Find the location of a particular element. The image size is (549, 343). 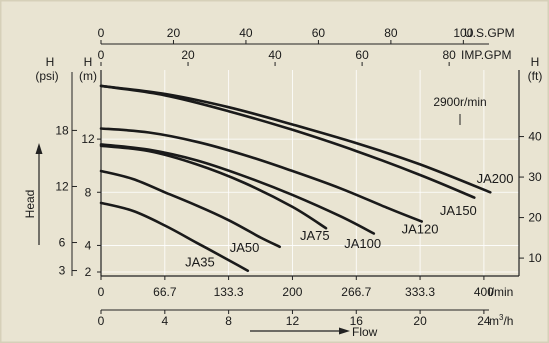

head-ft-unit: (ft) is located at coordinates (535, 76).